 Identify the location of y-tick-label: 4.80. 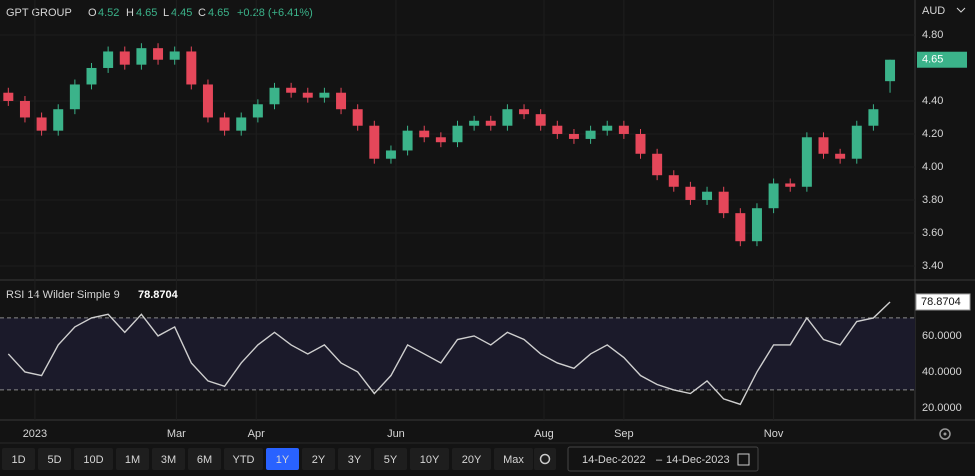
(932, 35).